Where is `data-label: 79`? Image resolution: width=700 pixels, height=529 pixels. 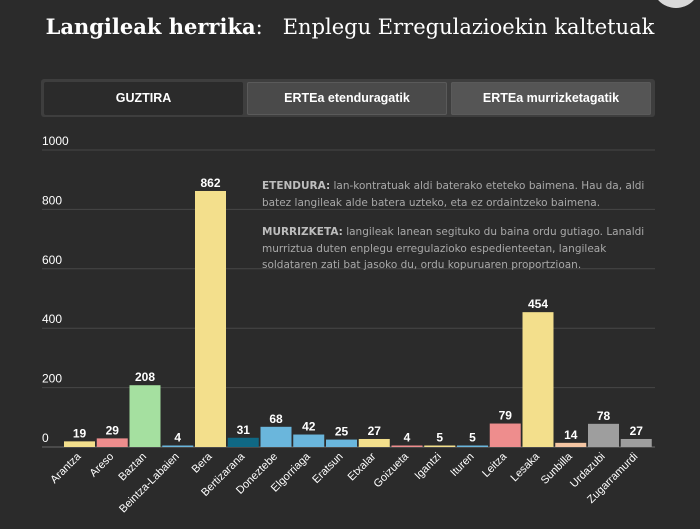
data-label: 79 is located at coordinates (506, 416).